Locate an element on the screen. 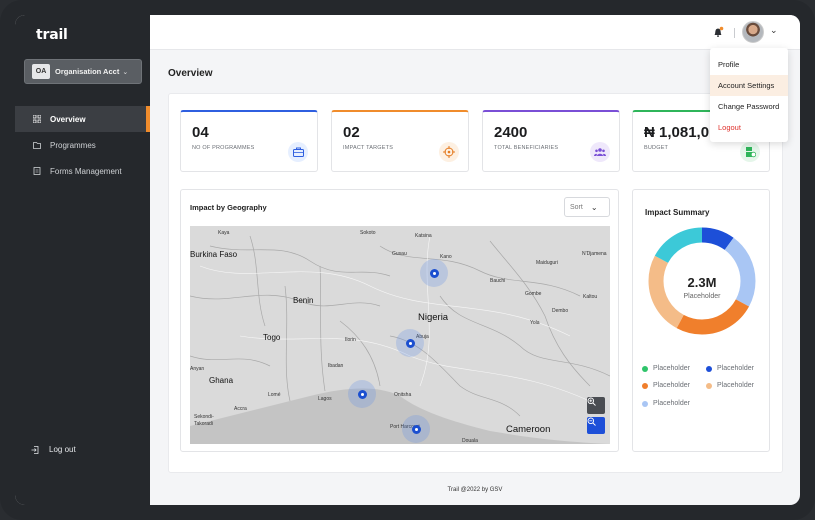  menu-item-change-password: Change Password is located at coordinates (749, 106).